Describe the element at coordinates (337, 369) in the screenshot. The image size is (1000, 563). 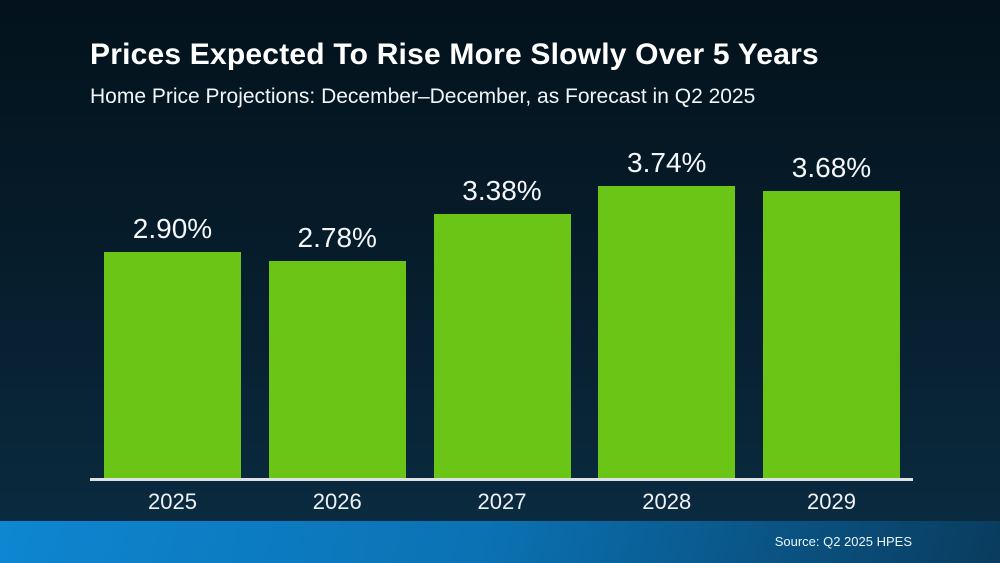
I see `bar-2026` at that location.